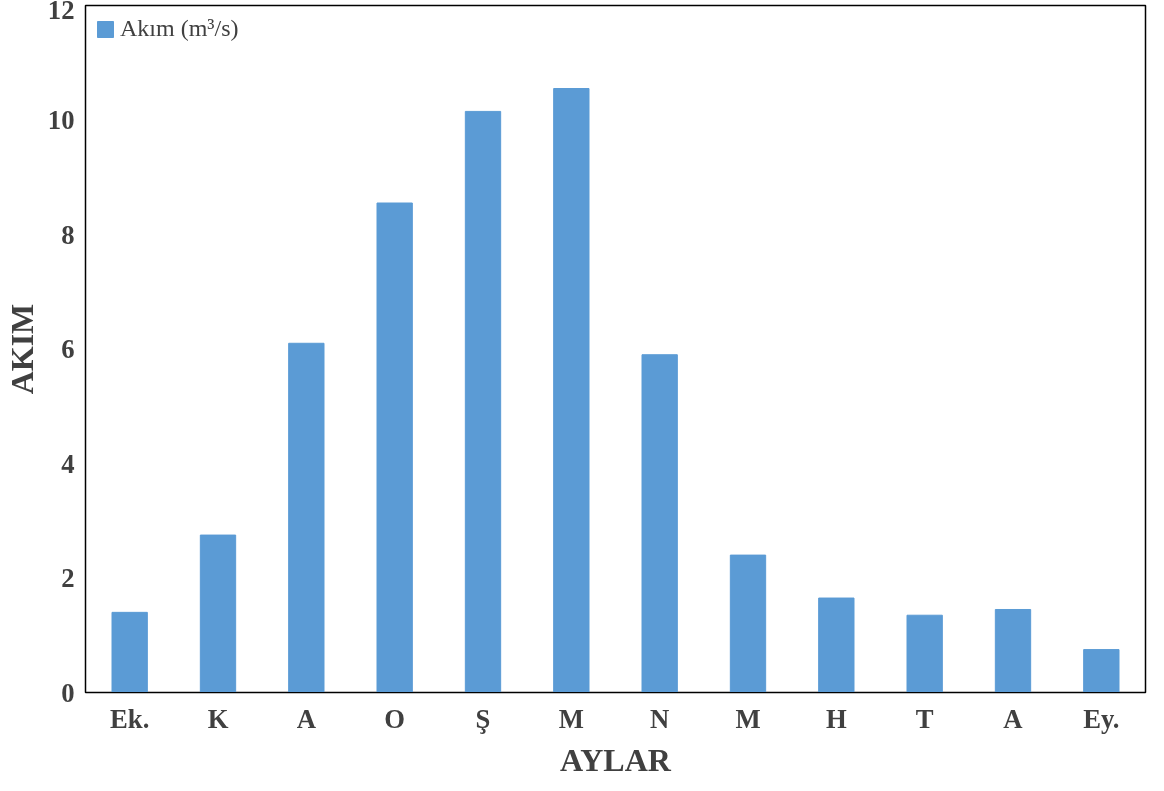  What do you see at coordinates (483, 718) in the screenshot?
I see `x-tick-label: Ş` at bounding box center [483, 718].